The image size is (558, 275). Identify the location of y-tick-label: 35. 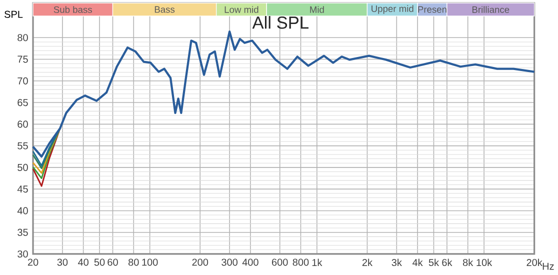
(23, 232).